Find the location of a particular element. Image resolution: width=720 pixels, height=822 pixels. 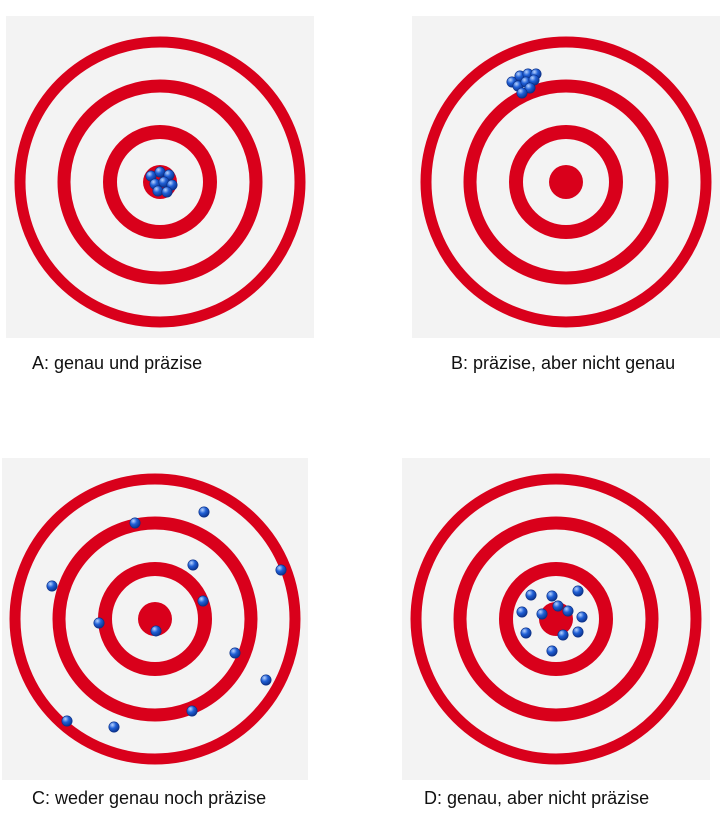

target-b is located at coordinates (566, 182).